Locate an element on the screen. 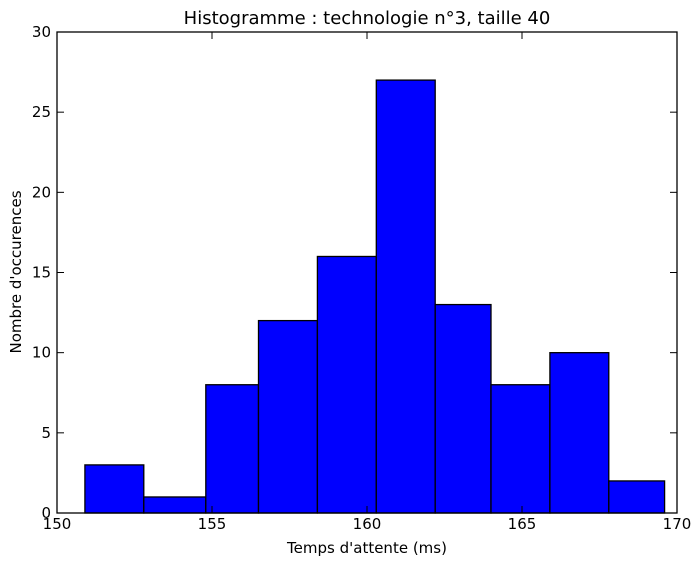 Image resolution: width=700 pixels, height=564 pixels. x-tick-label: 160 is located at coordinates (367, 524).